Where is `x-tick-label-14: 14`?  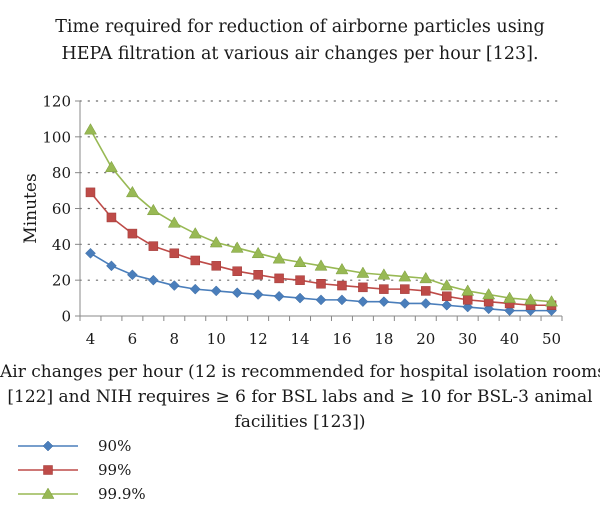
x-tick-label-14: 14 is located at coordinates (299, 339).